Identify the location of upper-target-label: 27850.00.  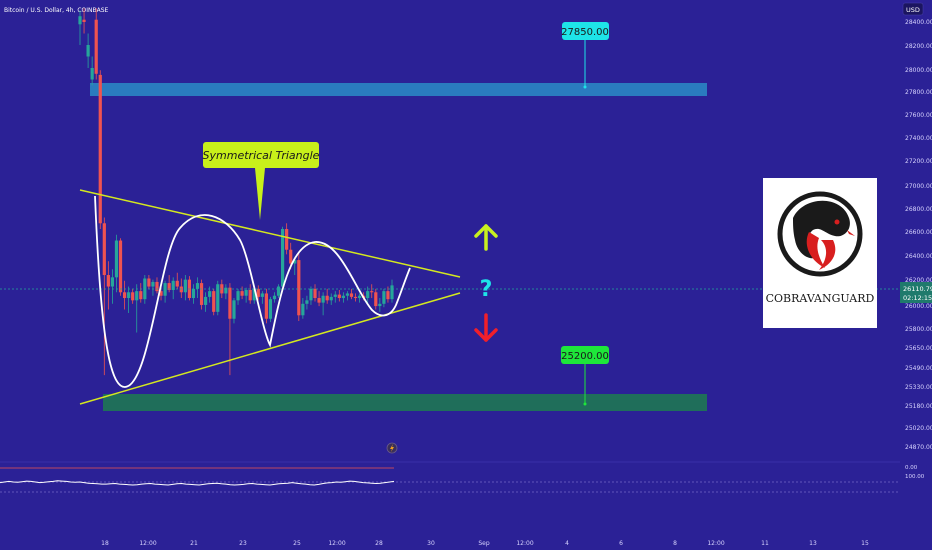
(585, 32).